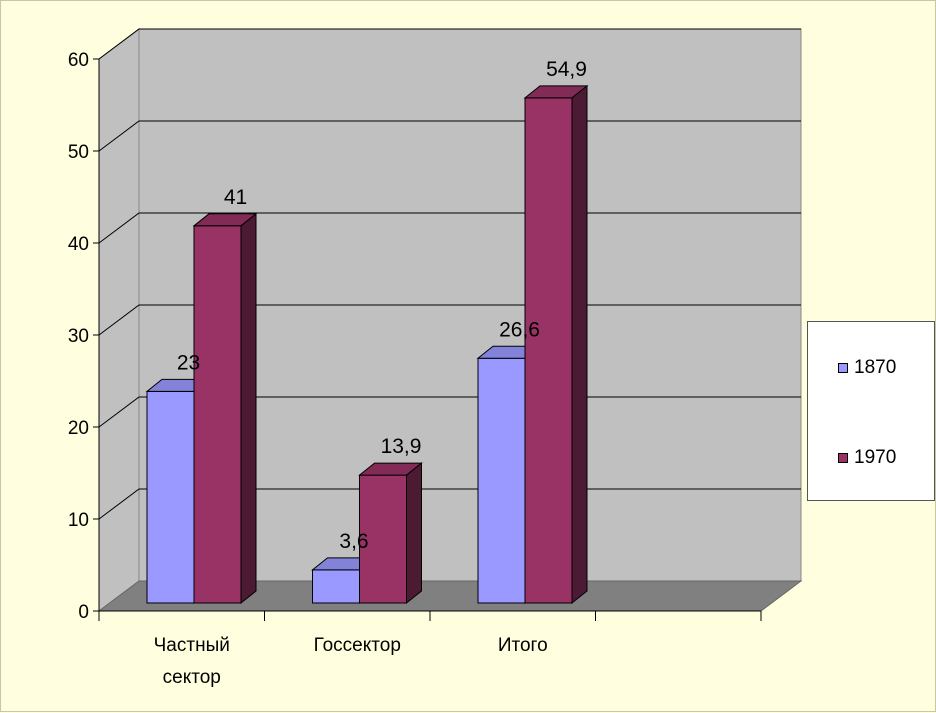 The image size is (936, 713). Describe the element at coordinates (235, 197) in the screenshot. I see `data-label-1970-0: 41` at that location.